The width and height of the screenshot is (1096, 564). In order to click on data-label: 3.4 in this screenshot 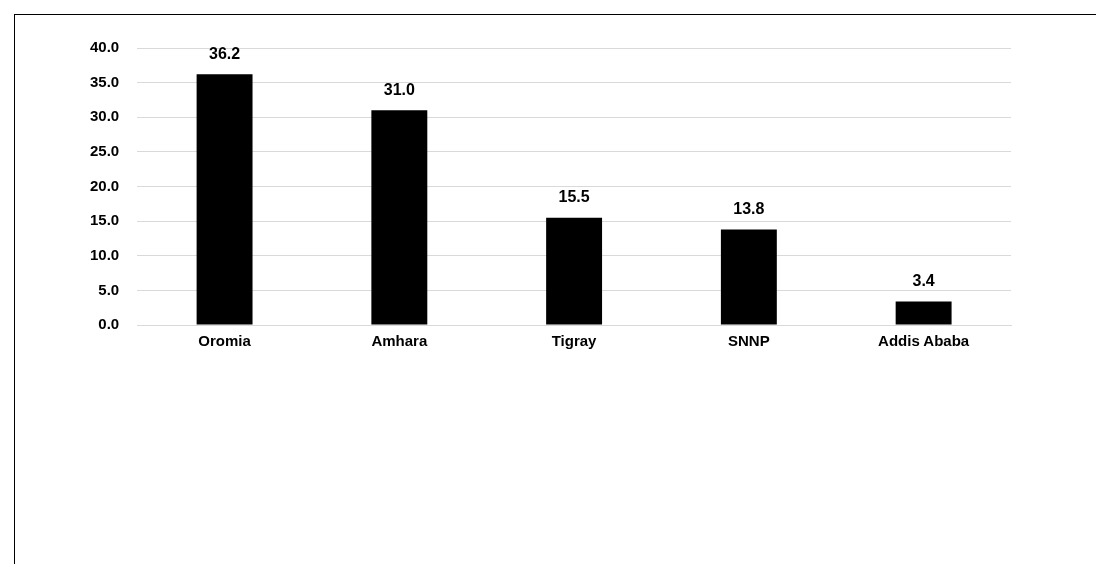, I will do `click(923, 280)`.